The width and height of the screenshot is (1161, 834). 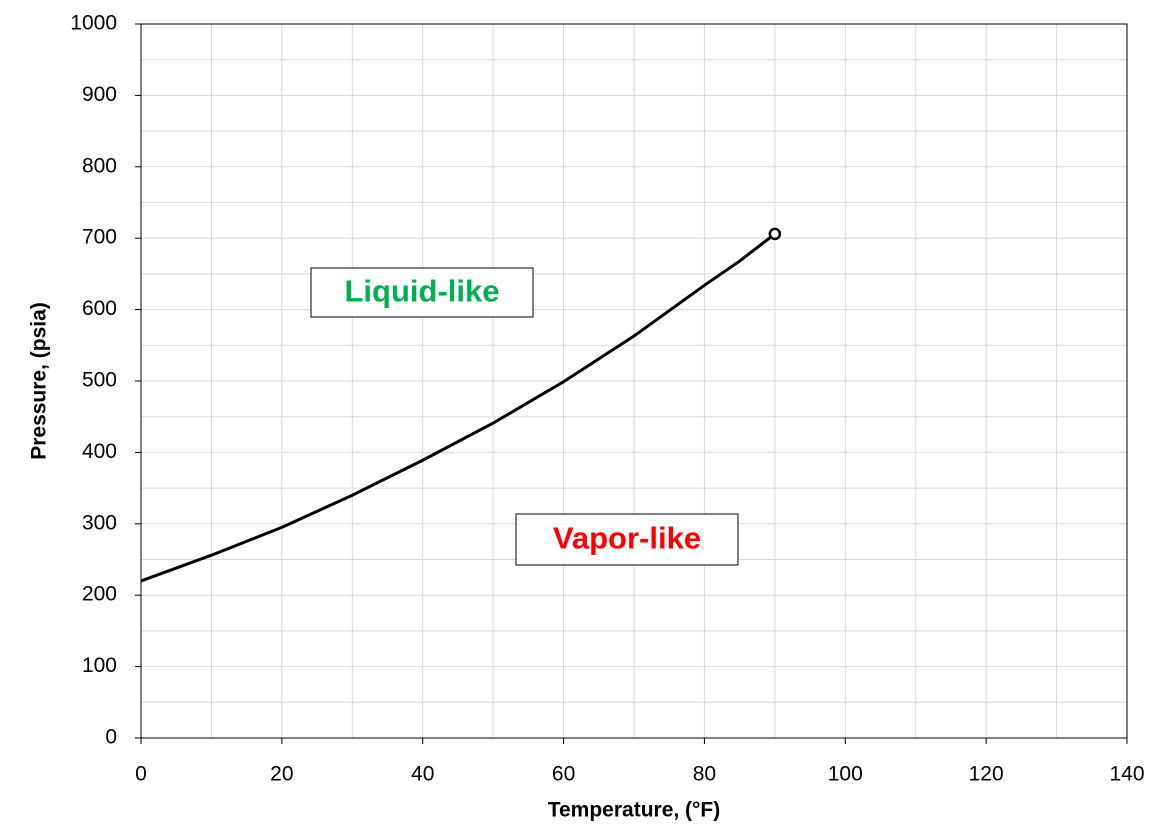 What do you see at coordinates (99, 522) in the screenshot?
I see `y-tick-label: 300` at bounding box center [99, 522].